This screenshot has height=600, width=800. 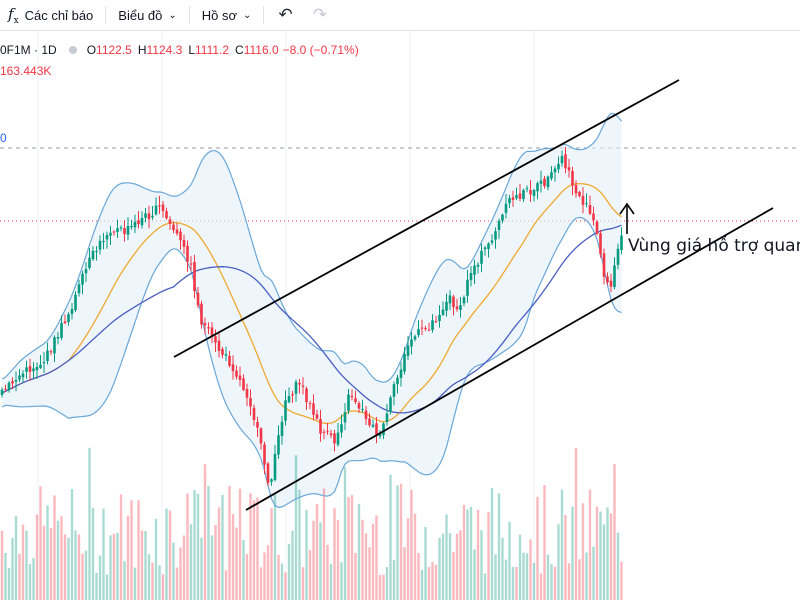 I want to click on chart-type-button: Biểu đồ ⌄, so click(x=147, y=15).